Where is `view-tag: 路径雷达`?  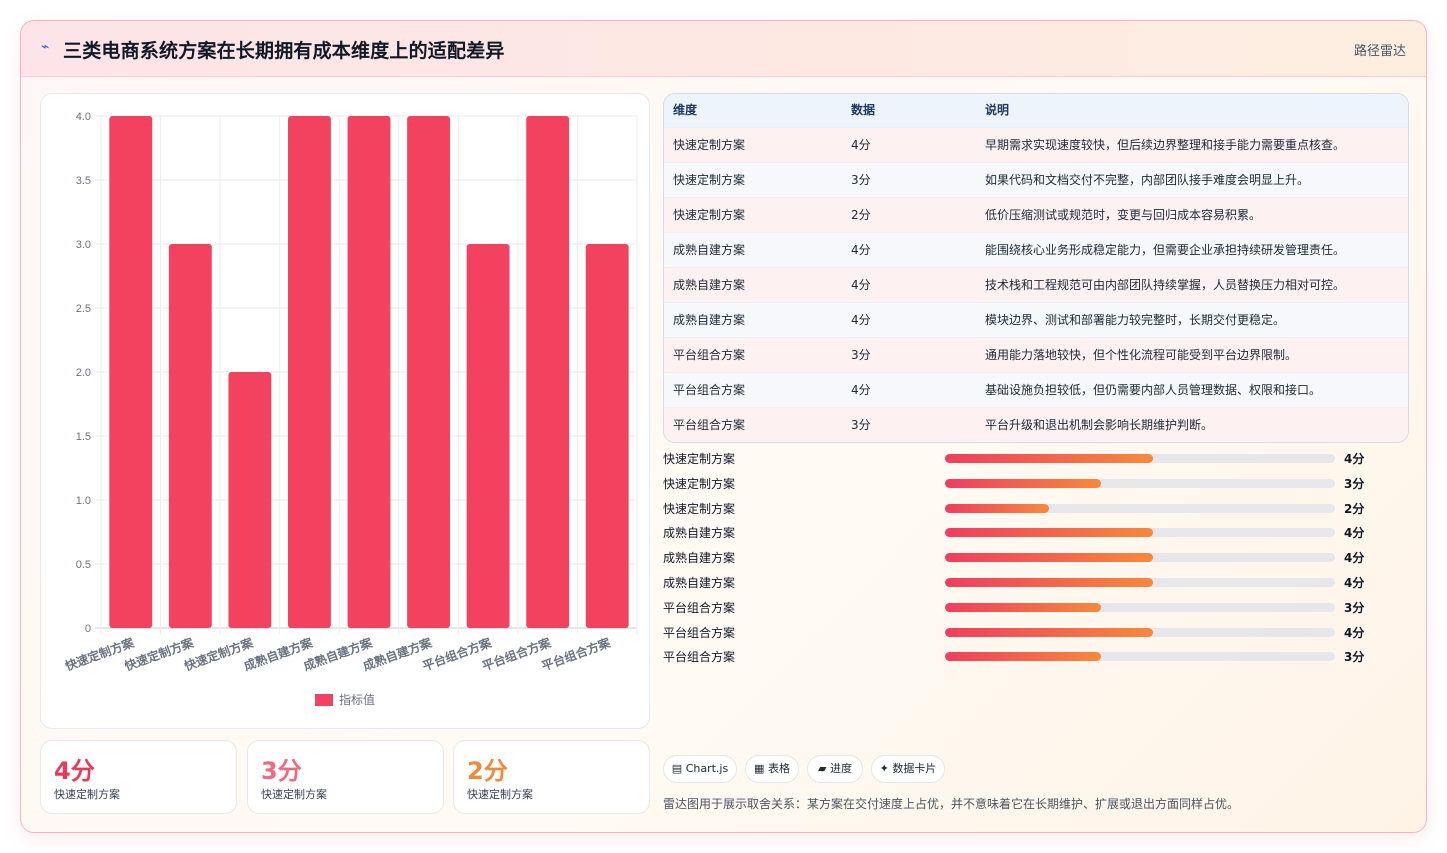
view-tag: 路径雷达 is located at coordinates (1379, 51).